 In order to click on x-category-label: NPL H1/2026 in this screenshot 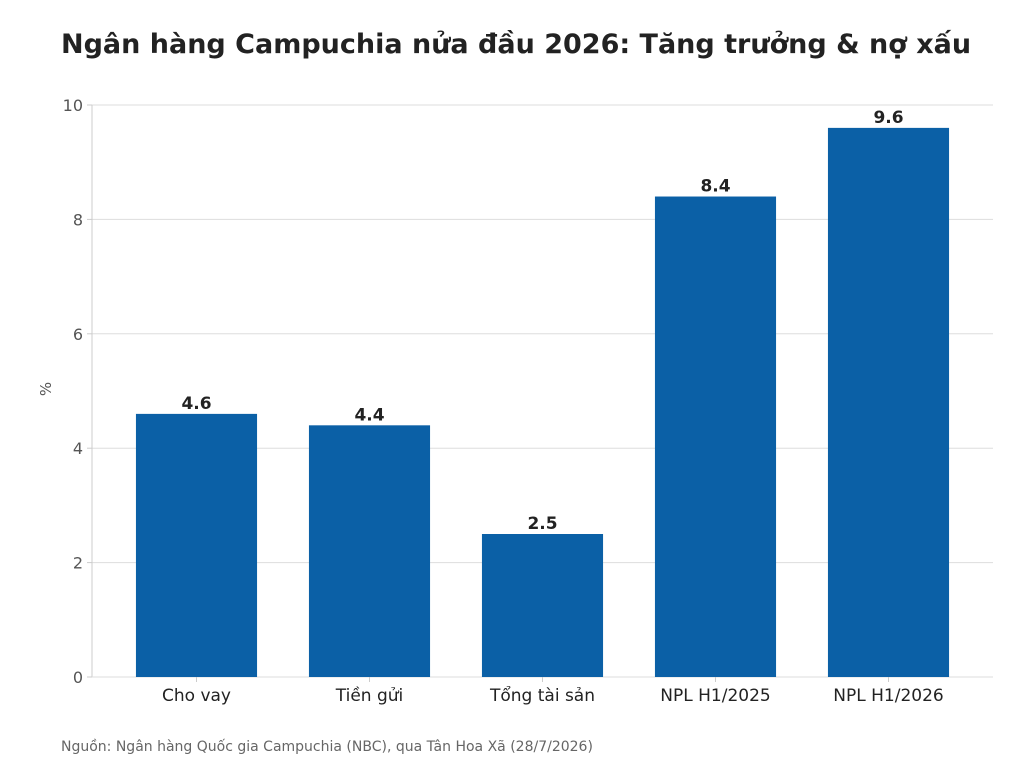, I will do `click(888, 696)`.